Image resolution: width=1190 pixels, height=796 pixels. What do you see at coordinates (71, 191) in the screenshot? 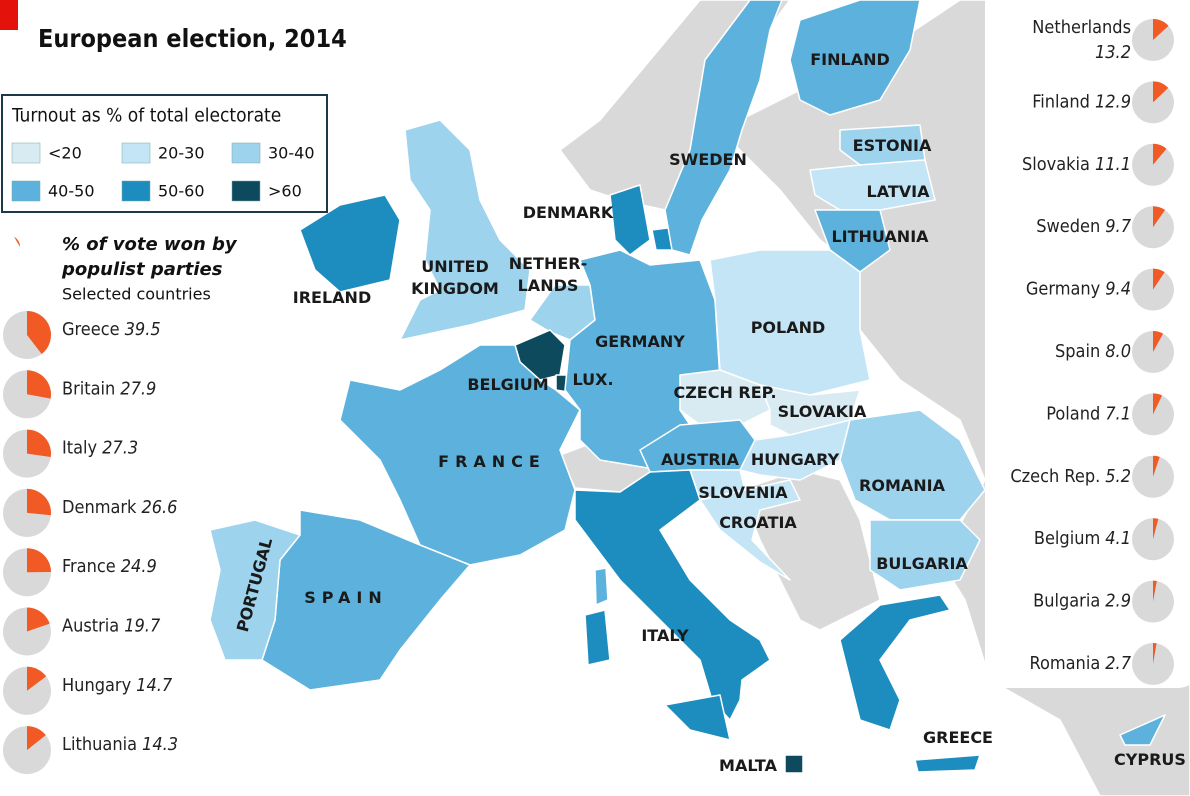
I see `legend-label: 40-50` at bounding box center [71, 191].